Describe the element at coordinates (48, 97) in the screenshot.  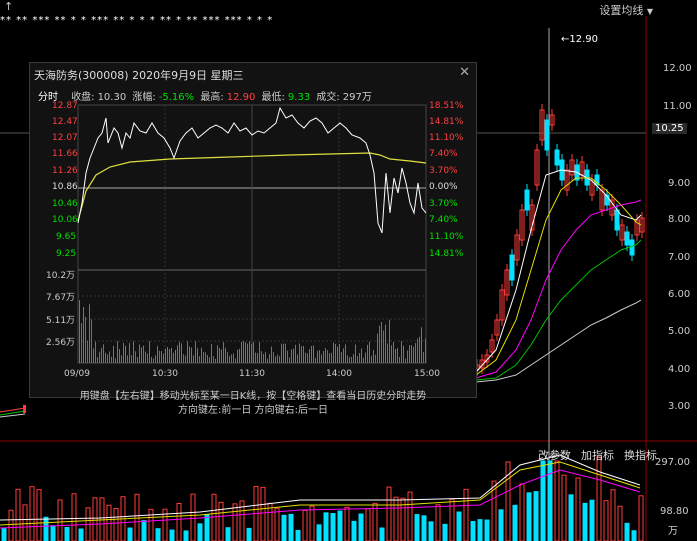
I see `fenshi-label: 分时` at that location.